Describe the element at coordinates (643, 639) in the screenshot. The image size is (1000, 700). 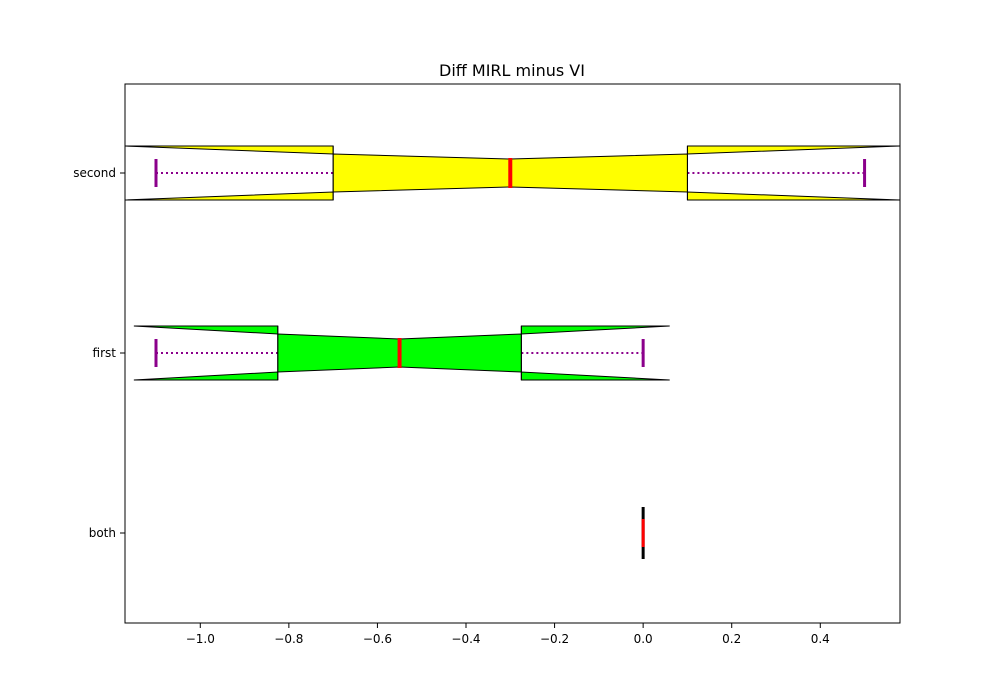
I see `x-tick-label: 0.0` at that location.